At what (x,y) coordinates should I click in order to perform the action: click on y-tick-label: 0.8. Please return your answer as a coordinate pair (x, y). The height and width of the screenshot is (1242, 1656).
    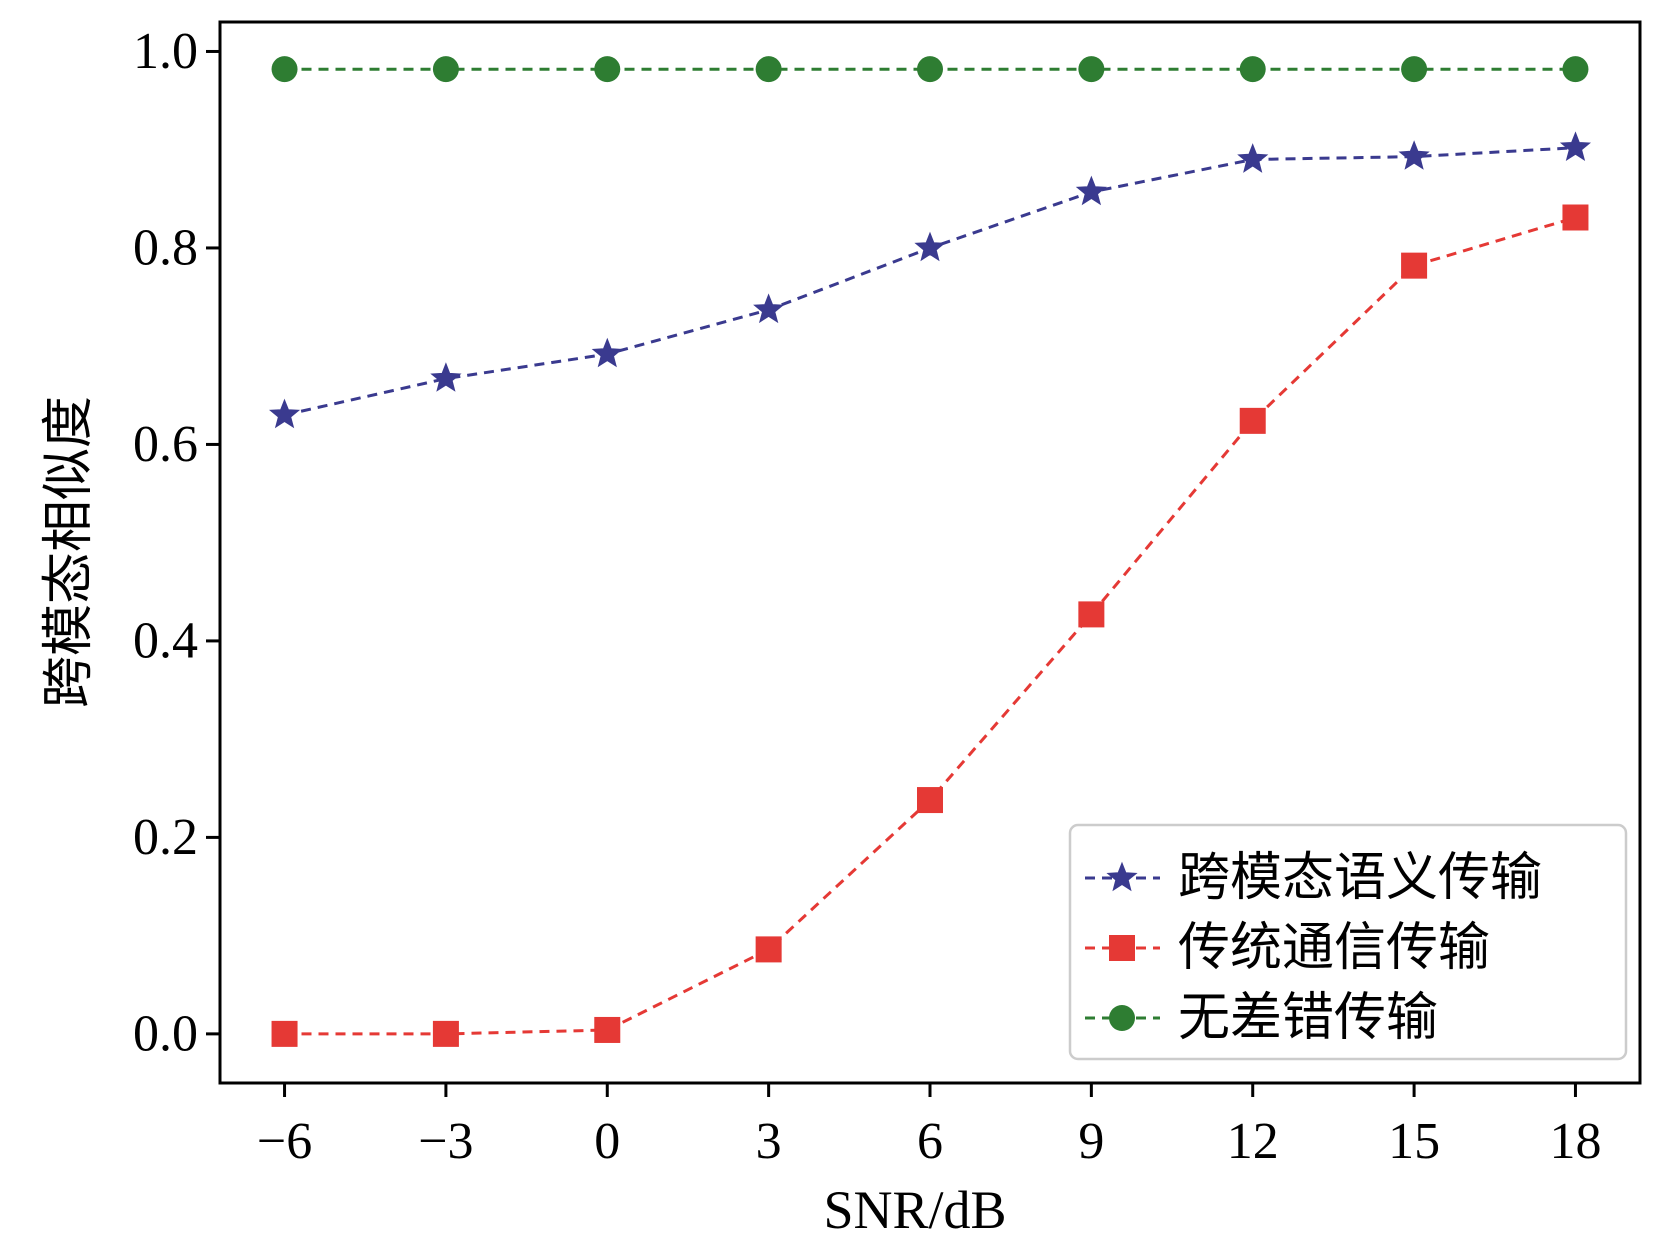
    Looking at the image, I should click on (165, 247).